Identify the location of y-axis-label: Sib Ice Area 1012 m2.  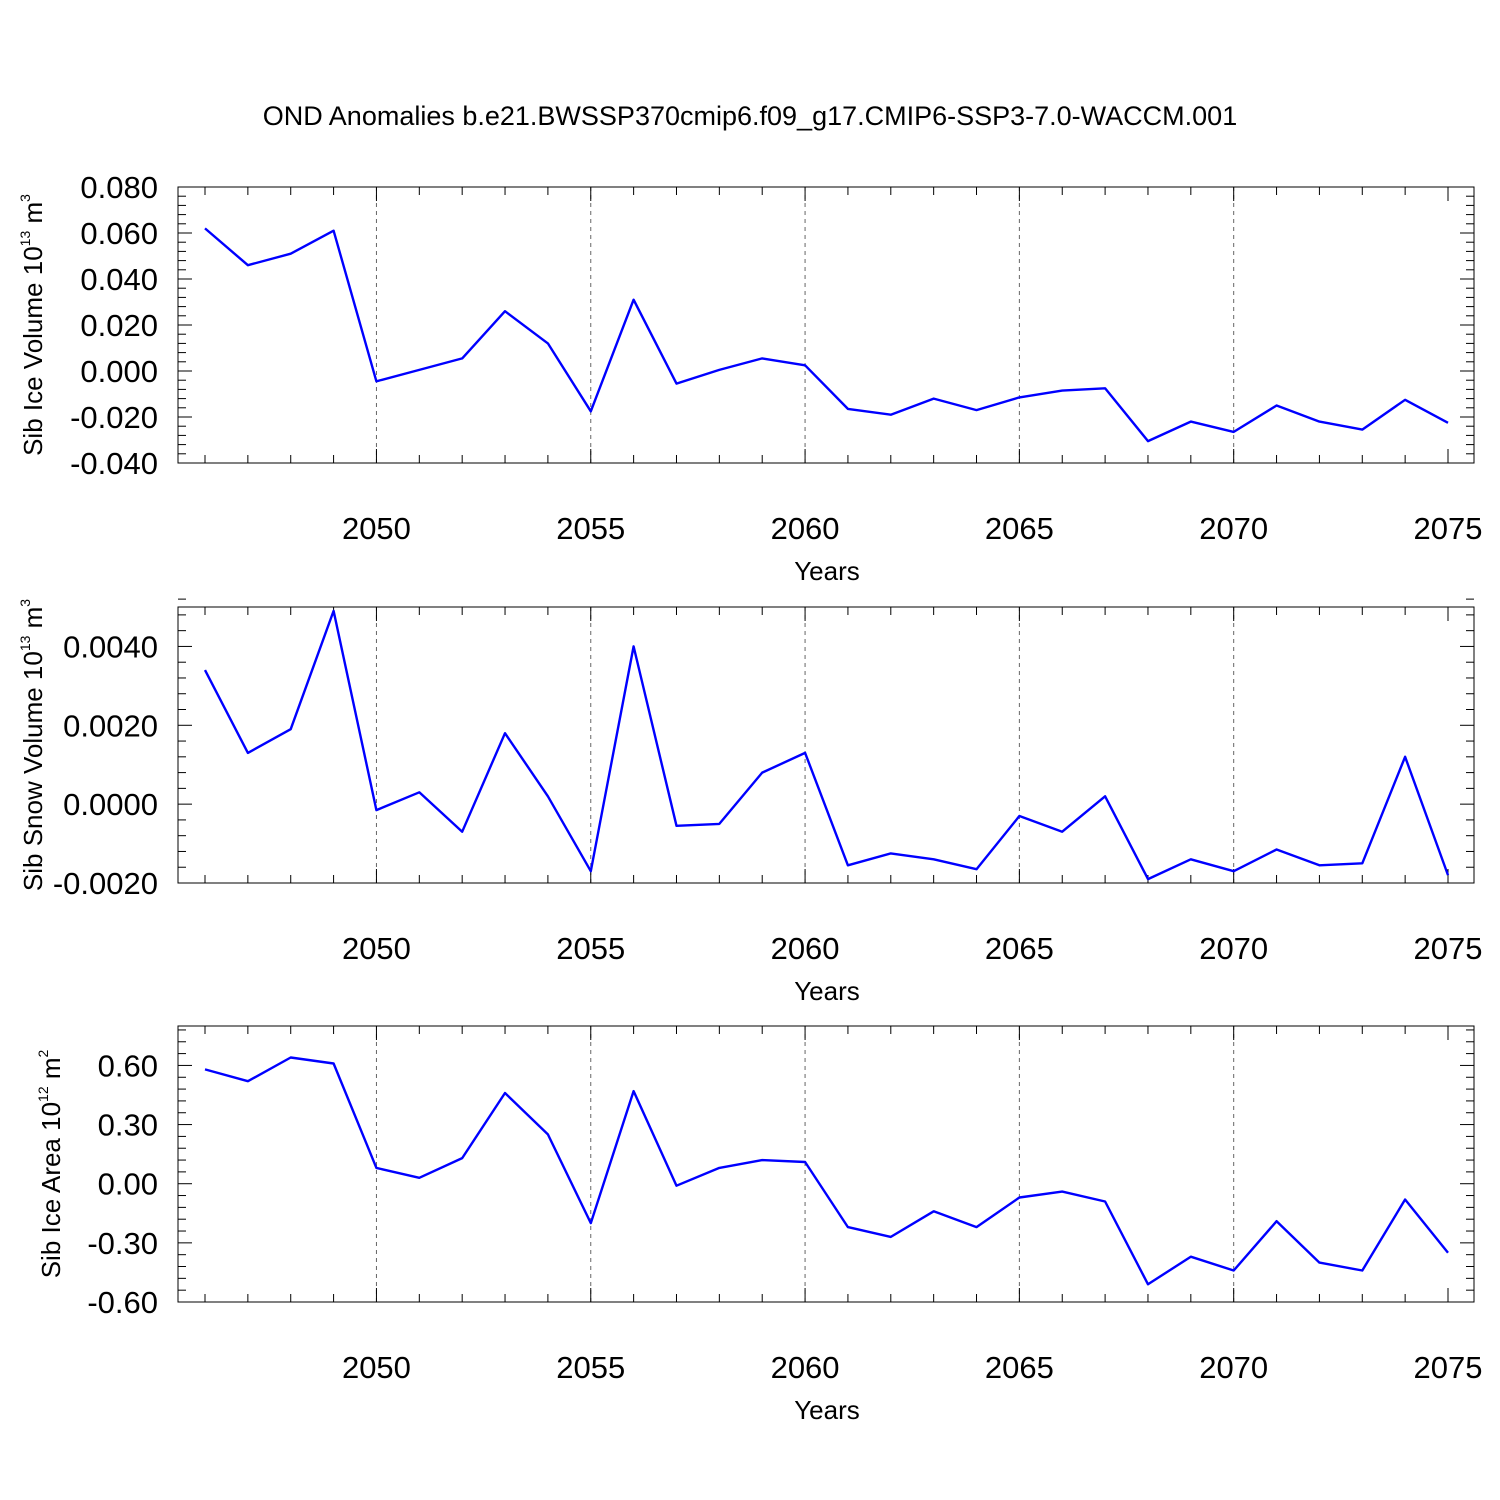
(50, 1163).